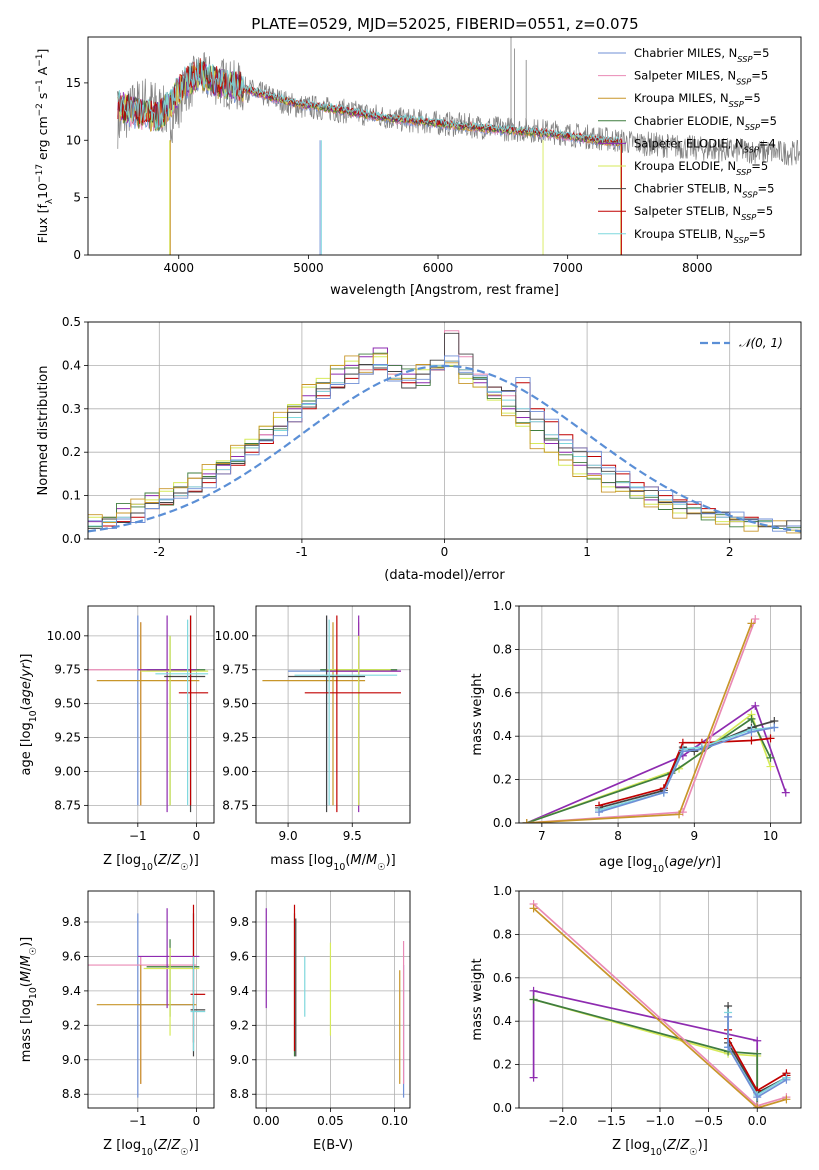  What do you see at coordinates (235, 805) in the screenshot?
I see `y-tick-label: 8.75` at bounding box center [235, 805].